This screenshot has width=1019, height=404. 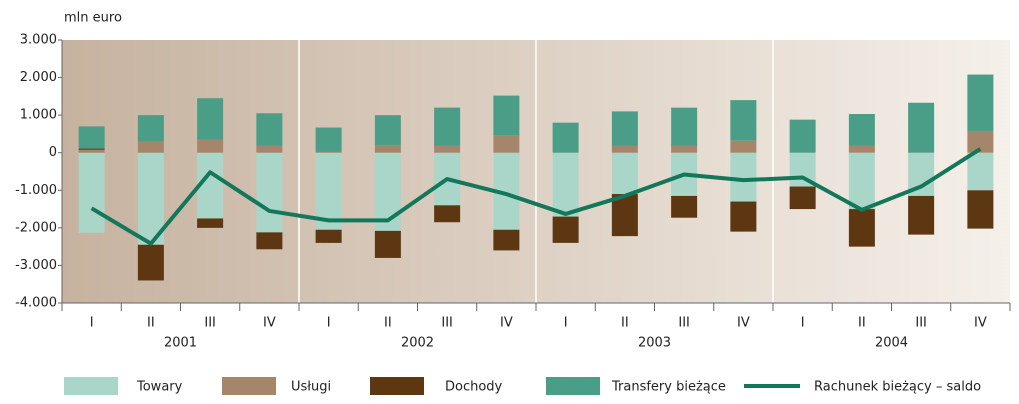 What do you see at coordinates (38, 115) in the screenshot?
I see `y-tick-label: 1.000` at bounding box center [38, 115].